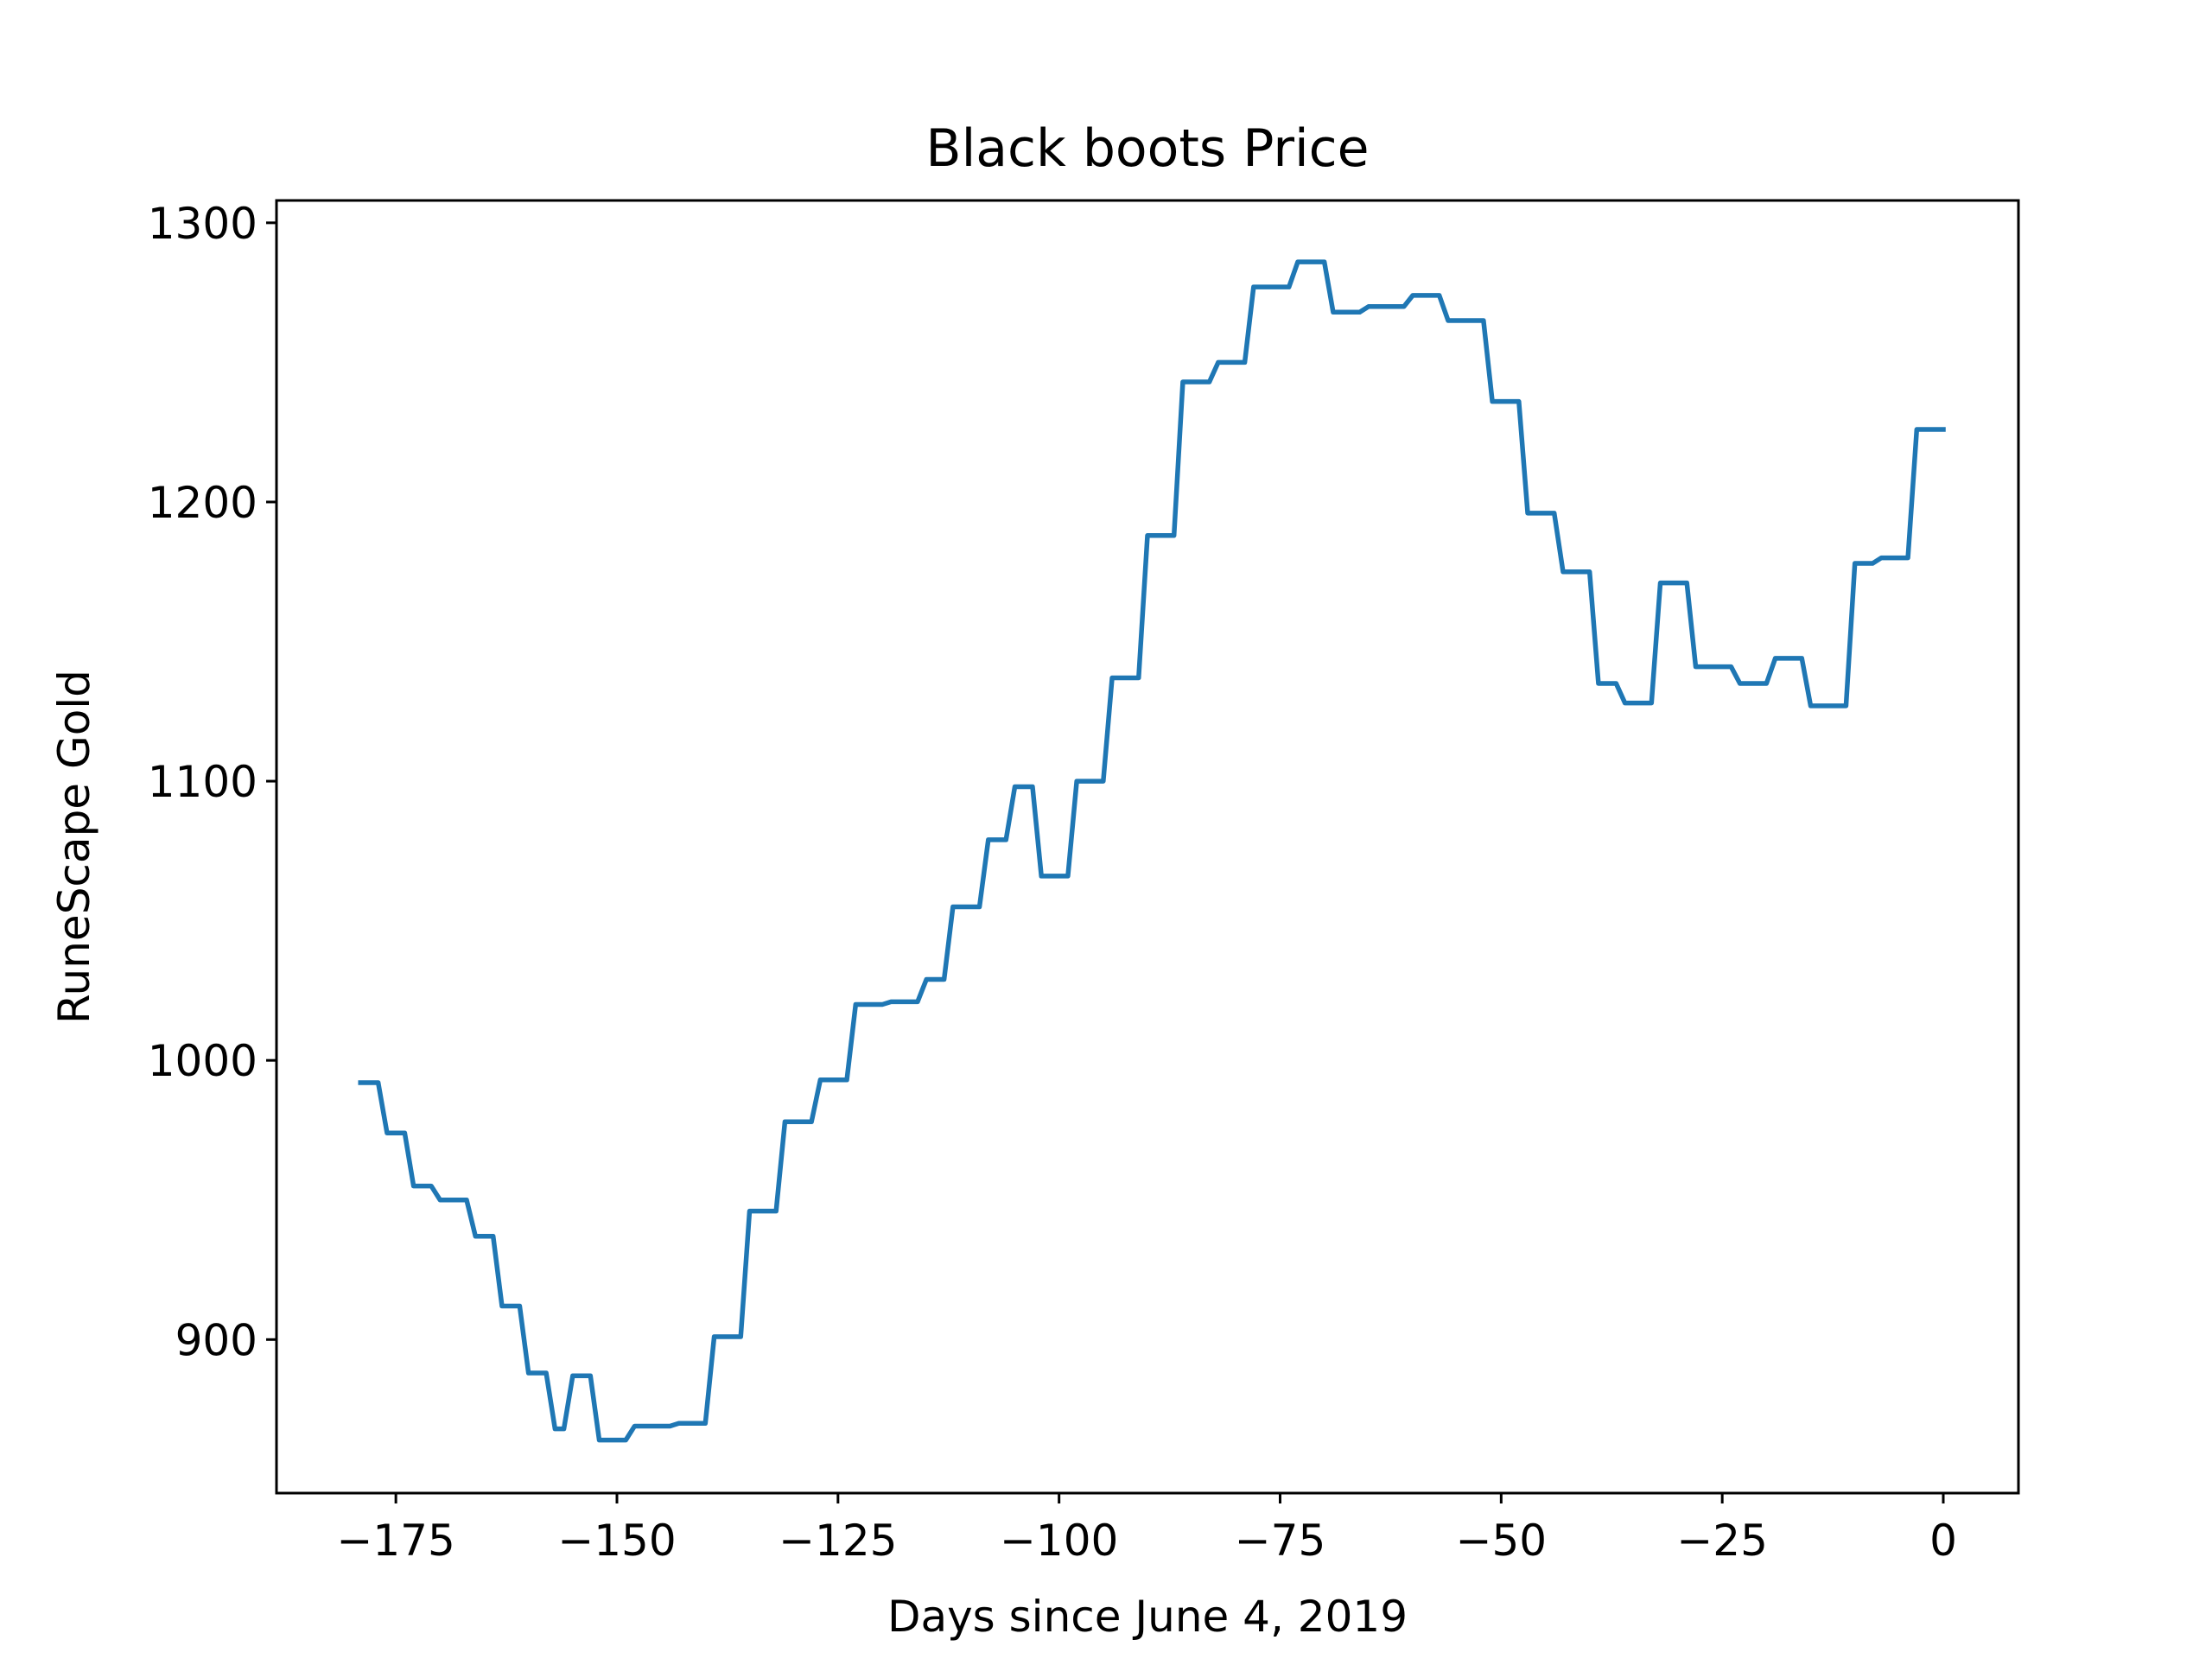 This screenshot has height=1659, width=2212. Describe the element at coordinates (838, 1541) in the screenshot. I see `x-tick-label: −125` at that location.